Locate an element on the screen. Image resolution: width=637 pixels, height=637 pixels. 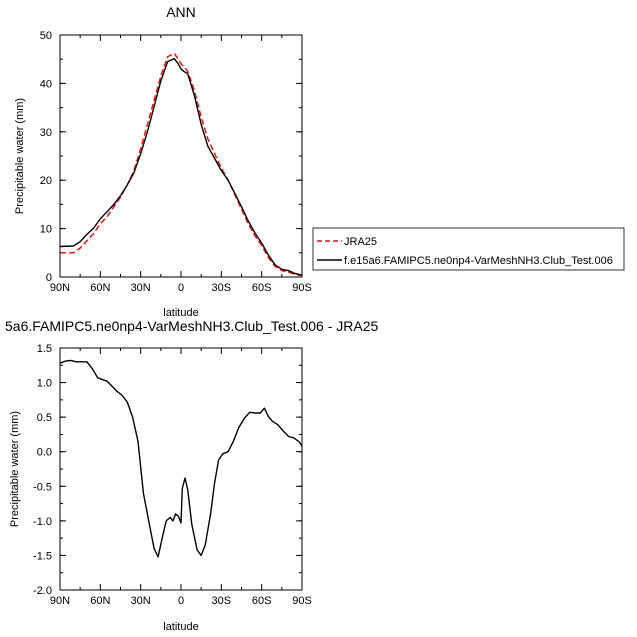
top-chart-xtick-label: 0 is located at coordinates (181, 288).